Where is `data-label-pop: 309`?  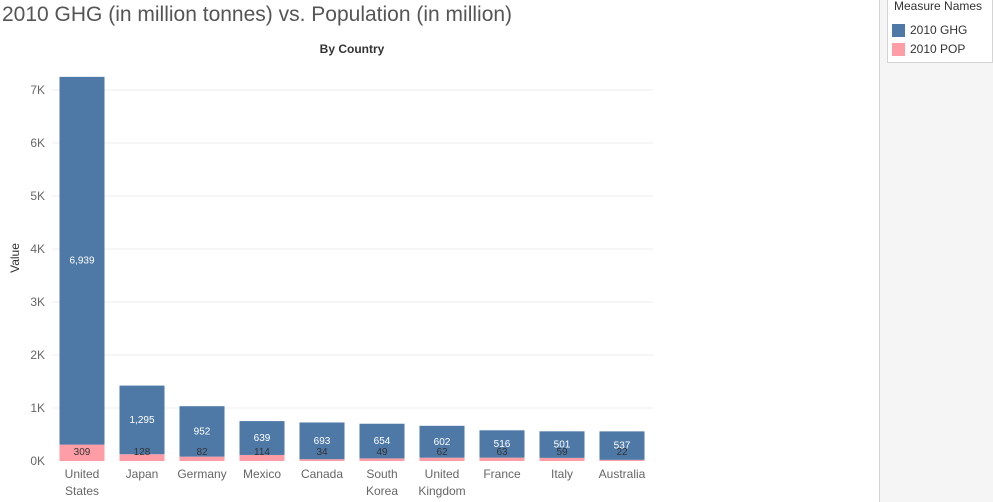
data-label-pop: 309 is located at coordinates (82, 452).